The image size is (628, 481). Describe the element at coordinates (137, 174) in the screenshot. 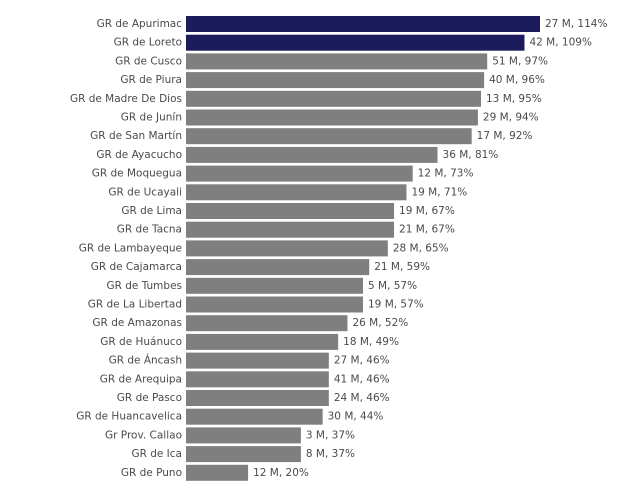

I see `category-label: GR de Moquegua` at that location.